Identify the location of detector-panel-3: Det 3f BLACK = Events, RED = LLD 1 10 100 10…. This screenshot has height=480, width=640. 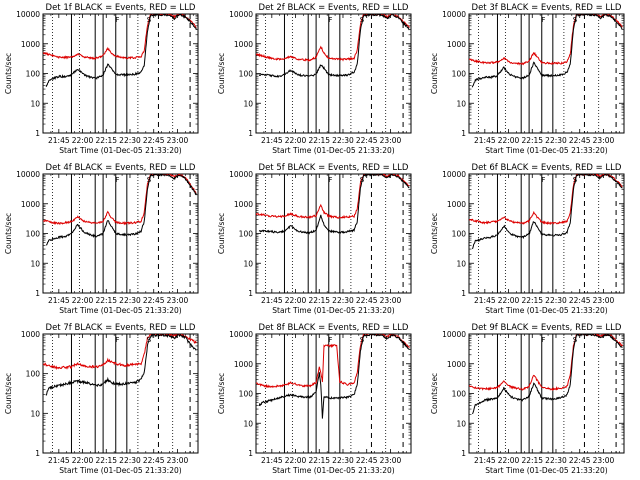
(527, 79).